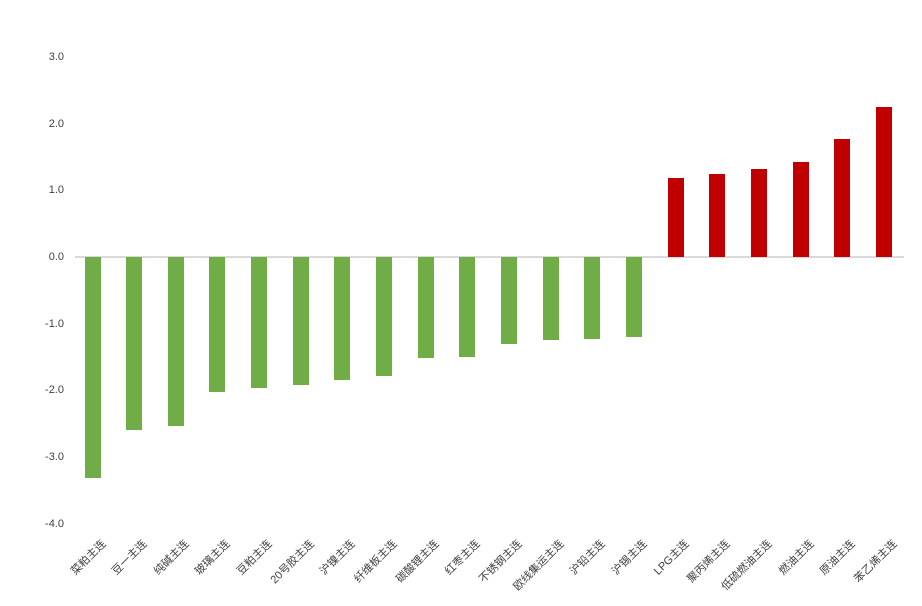 The width and height of the screenshot is (922, 606). I want to click on x-axis-label: 豆一主连, so click(130, 558).